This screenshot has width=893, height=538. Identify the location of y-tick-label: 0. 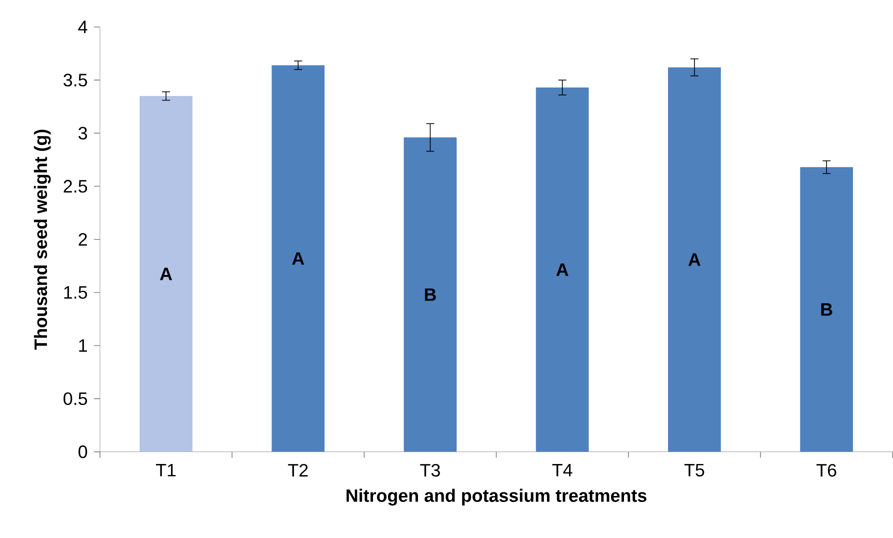
(83, 452).